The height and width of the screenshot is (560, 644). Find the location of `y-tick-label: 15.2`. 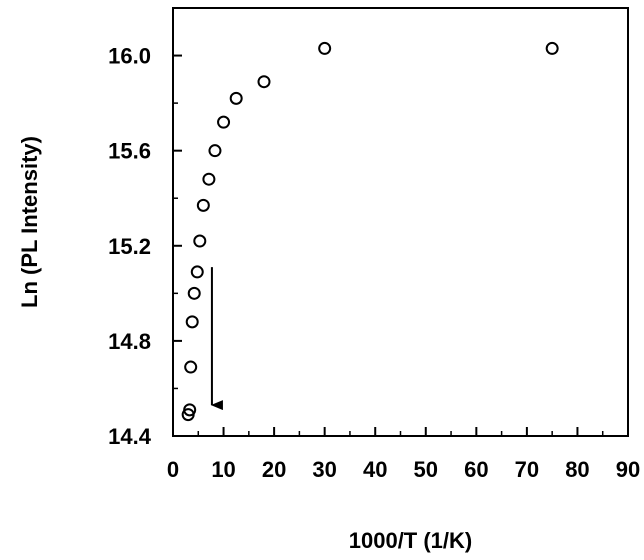

y-tick-label: 15.2 is located at coordinates (129, 246).